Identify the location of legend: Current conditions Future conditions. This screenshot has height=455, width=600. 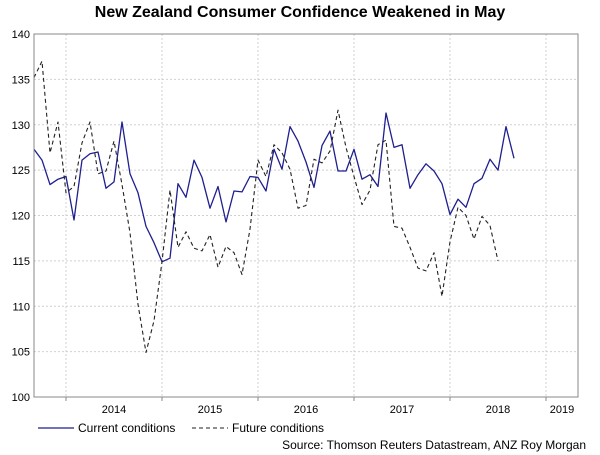
(181, 428).